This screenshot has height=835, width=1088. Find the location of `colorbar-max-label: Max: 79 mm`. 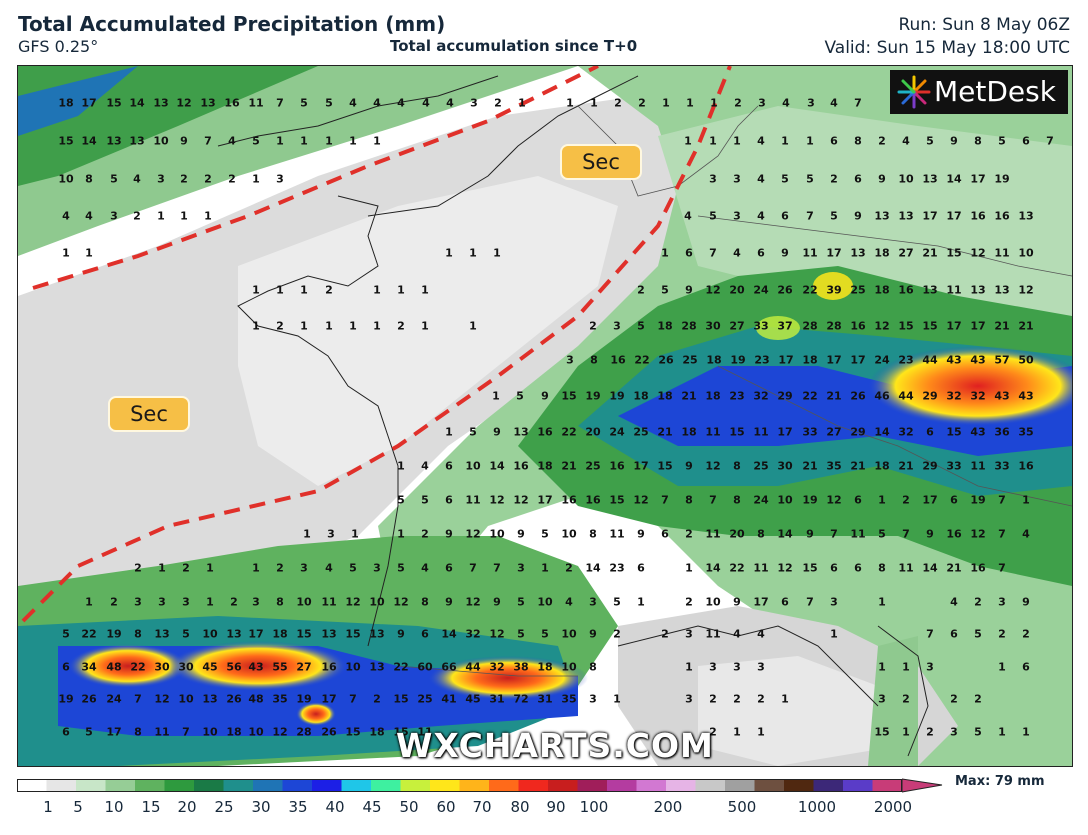

colorbar-max-label: Max: 79 mm is located at coordinates (1000, 781).